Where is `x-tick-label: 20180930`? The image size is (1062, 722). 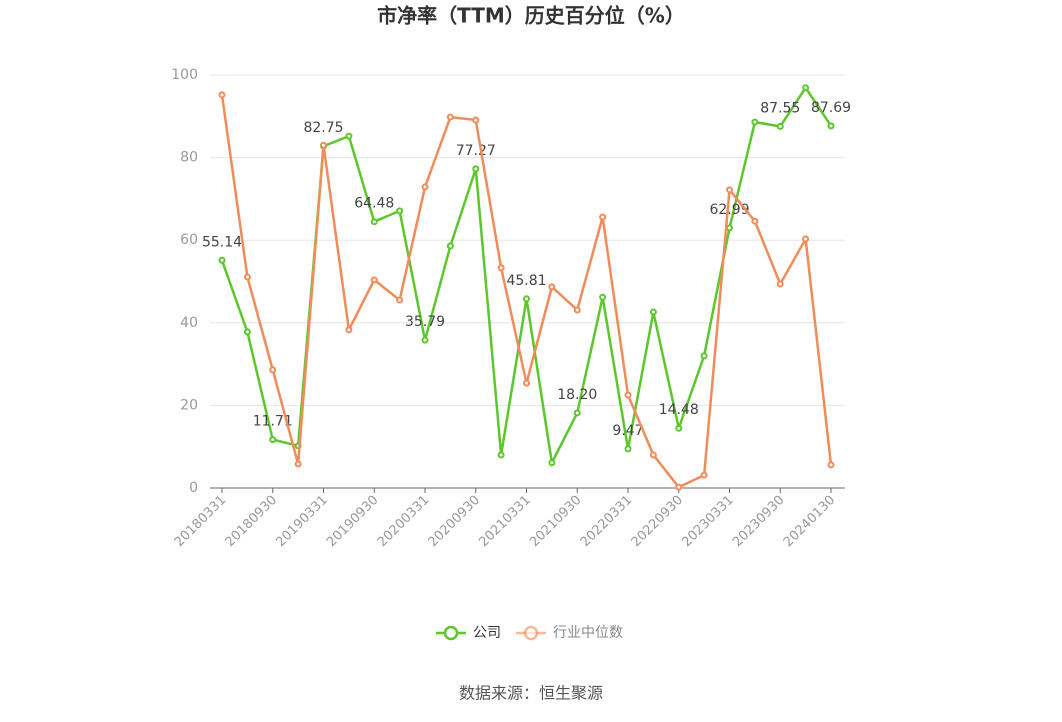
x-tick-label: 20180930 is located at coordinates (251, 521).